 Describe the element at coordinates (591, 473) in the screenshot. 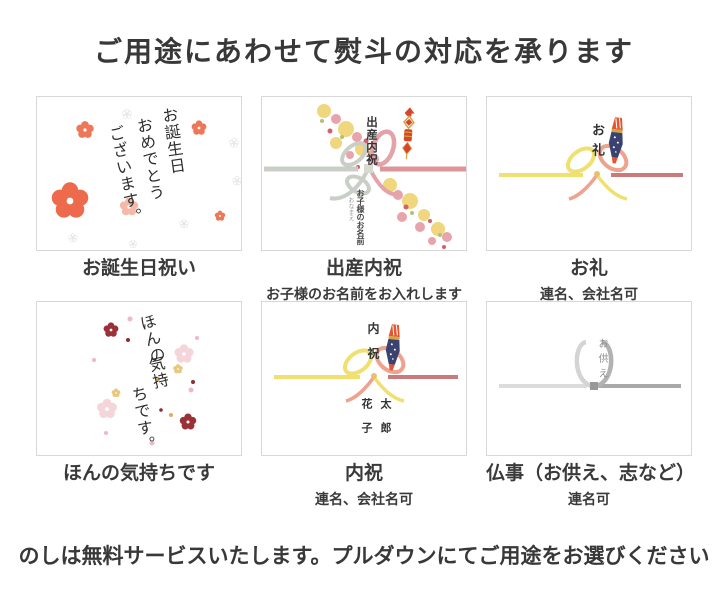

I see `noshi-label: 仏事（お供え、志など）` at that location.